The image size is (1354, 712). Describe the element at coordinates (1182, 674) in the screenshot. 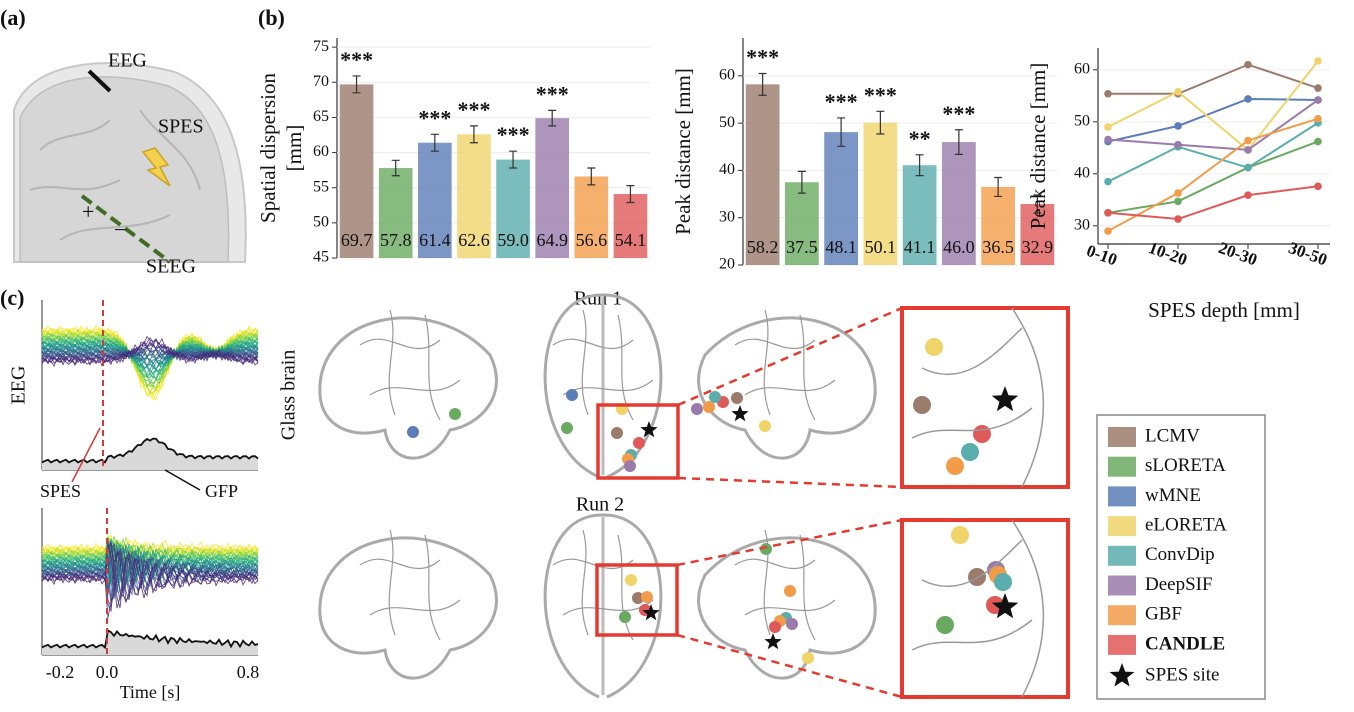

I see `legend-label: SPES site` at that location.